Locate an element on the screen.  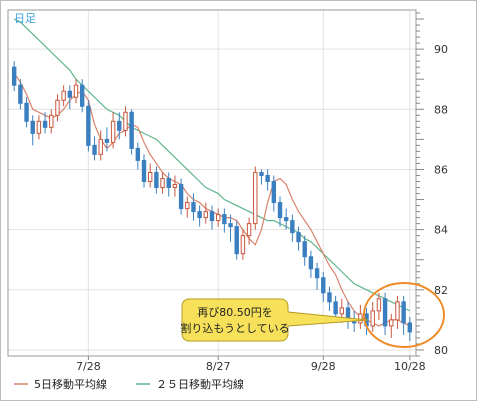
x-tick-labels: 7/28 8/27 9/28 10/28 is located at coordinates (251, 364).